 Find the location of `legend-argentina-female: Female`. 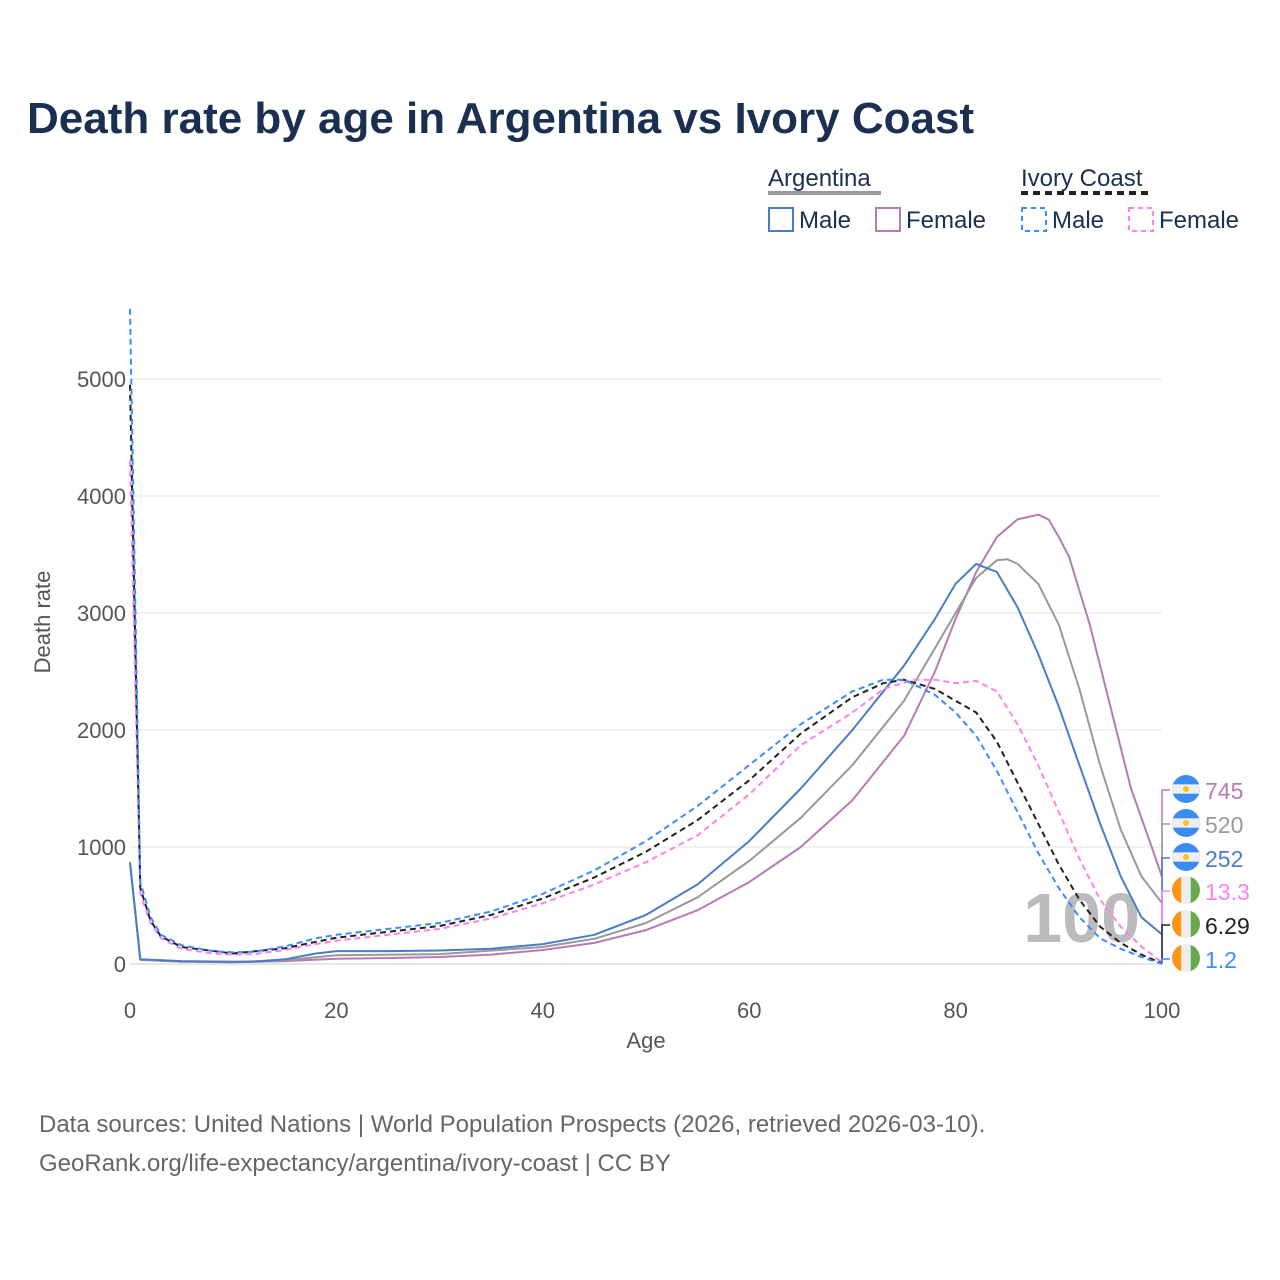

legend-argentina-female: Female is located at coordinates (946, 220).